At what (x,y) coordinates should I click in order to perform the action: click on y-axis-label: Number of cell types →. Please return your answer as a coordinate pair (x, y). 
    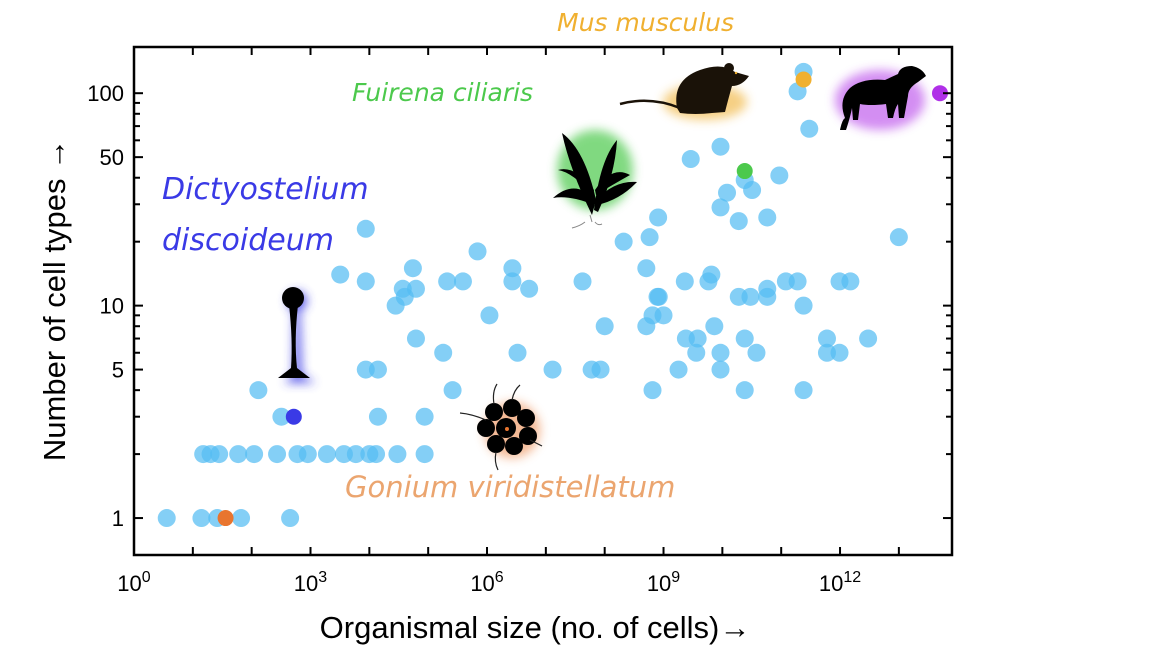
    Looking at the image, I should click on (54, 300).